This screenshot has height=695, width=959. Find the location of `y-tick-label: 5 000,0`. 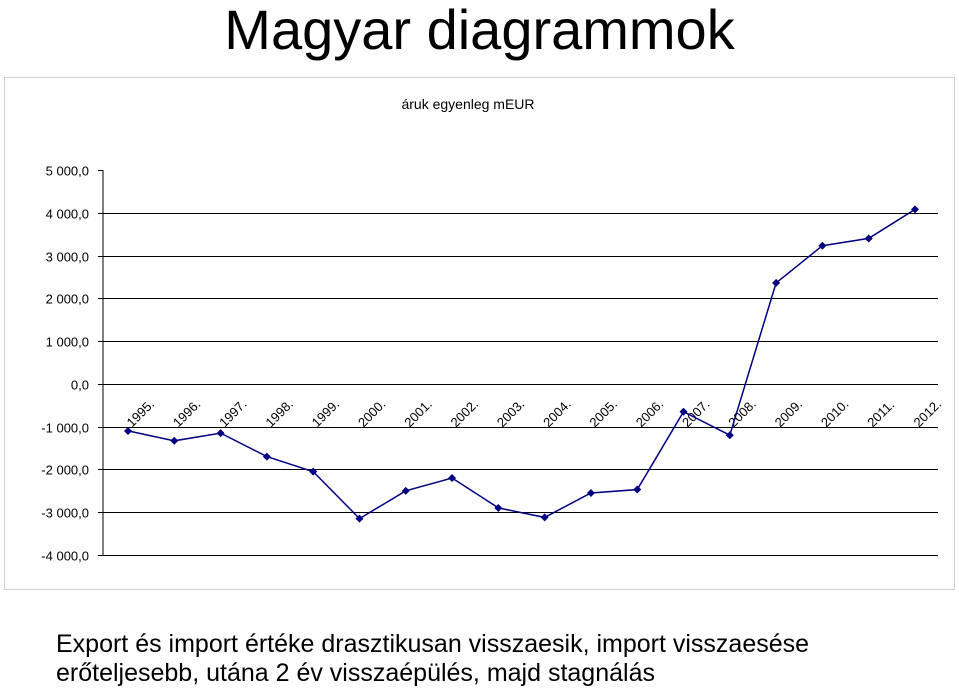

y-tick-label: 5 000,0 is located at coordinates (67, 171).